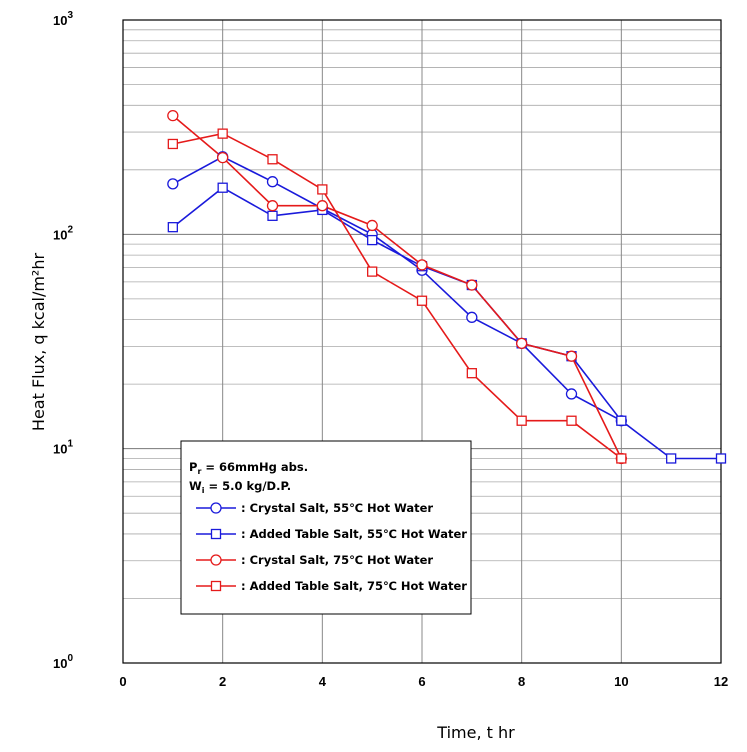 The height and width of the screenshot is (752, 747). Describe the element at coordinates (122, 681) in the screenshot. I see `x-tick-label: 0` at that location.